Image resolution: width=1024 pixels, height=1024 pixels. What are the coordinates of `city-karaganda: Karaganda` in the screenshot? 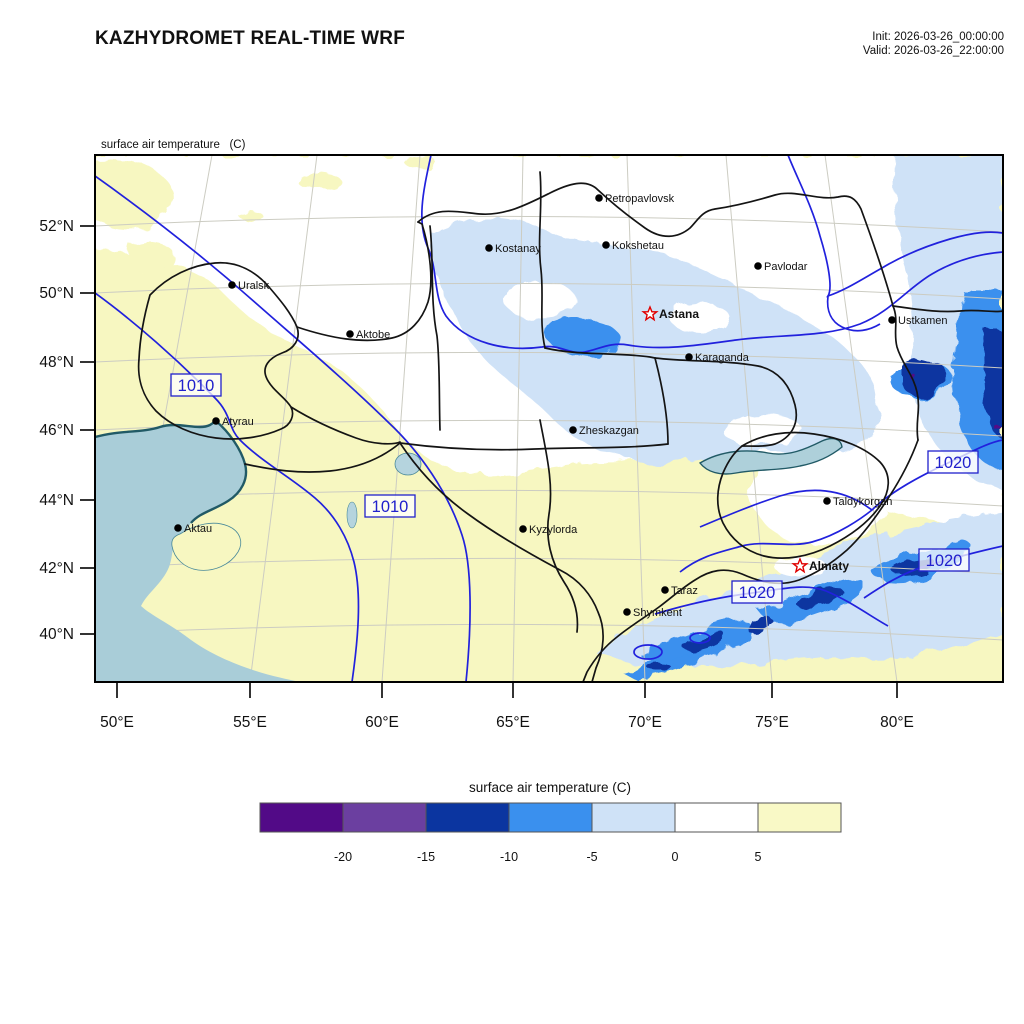 It's located at (717, 358).